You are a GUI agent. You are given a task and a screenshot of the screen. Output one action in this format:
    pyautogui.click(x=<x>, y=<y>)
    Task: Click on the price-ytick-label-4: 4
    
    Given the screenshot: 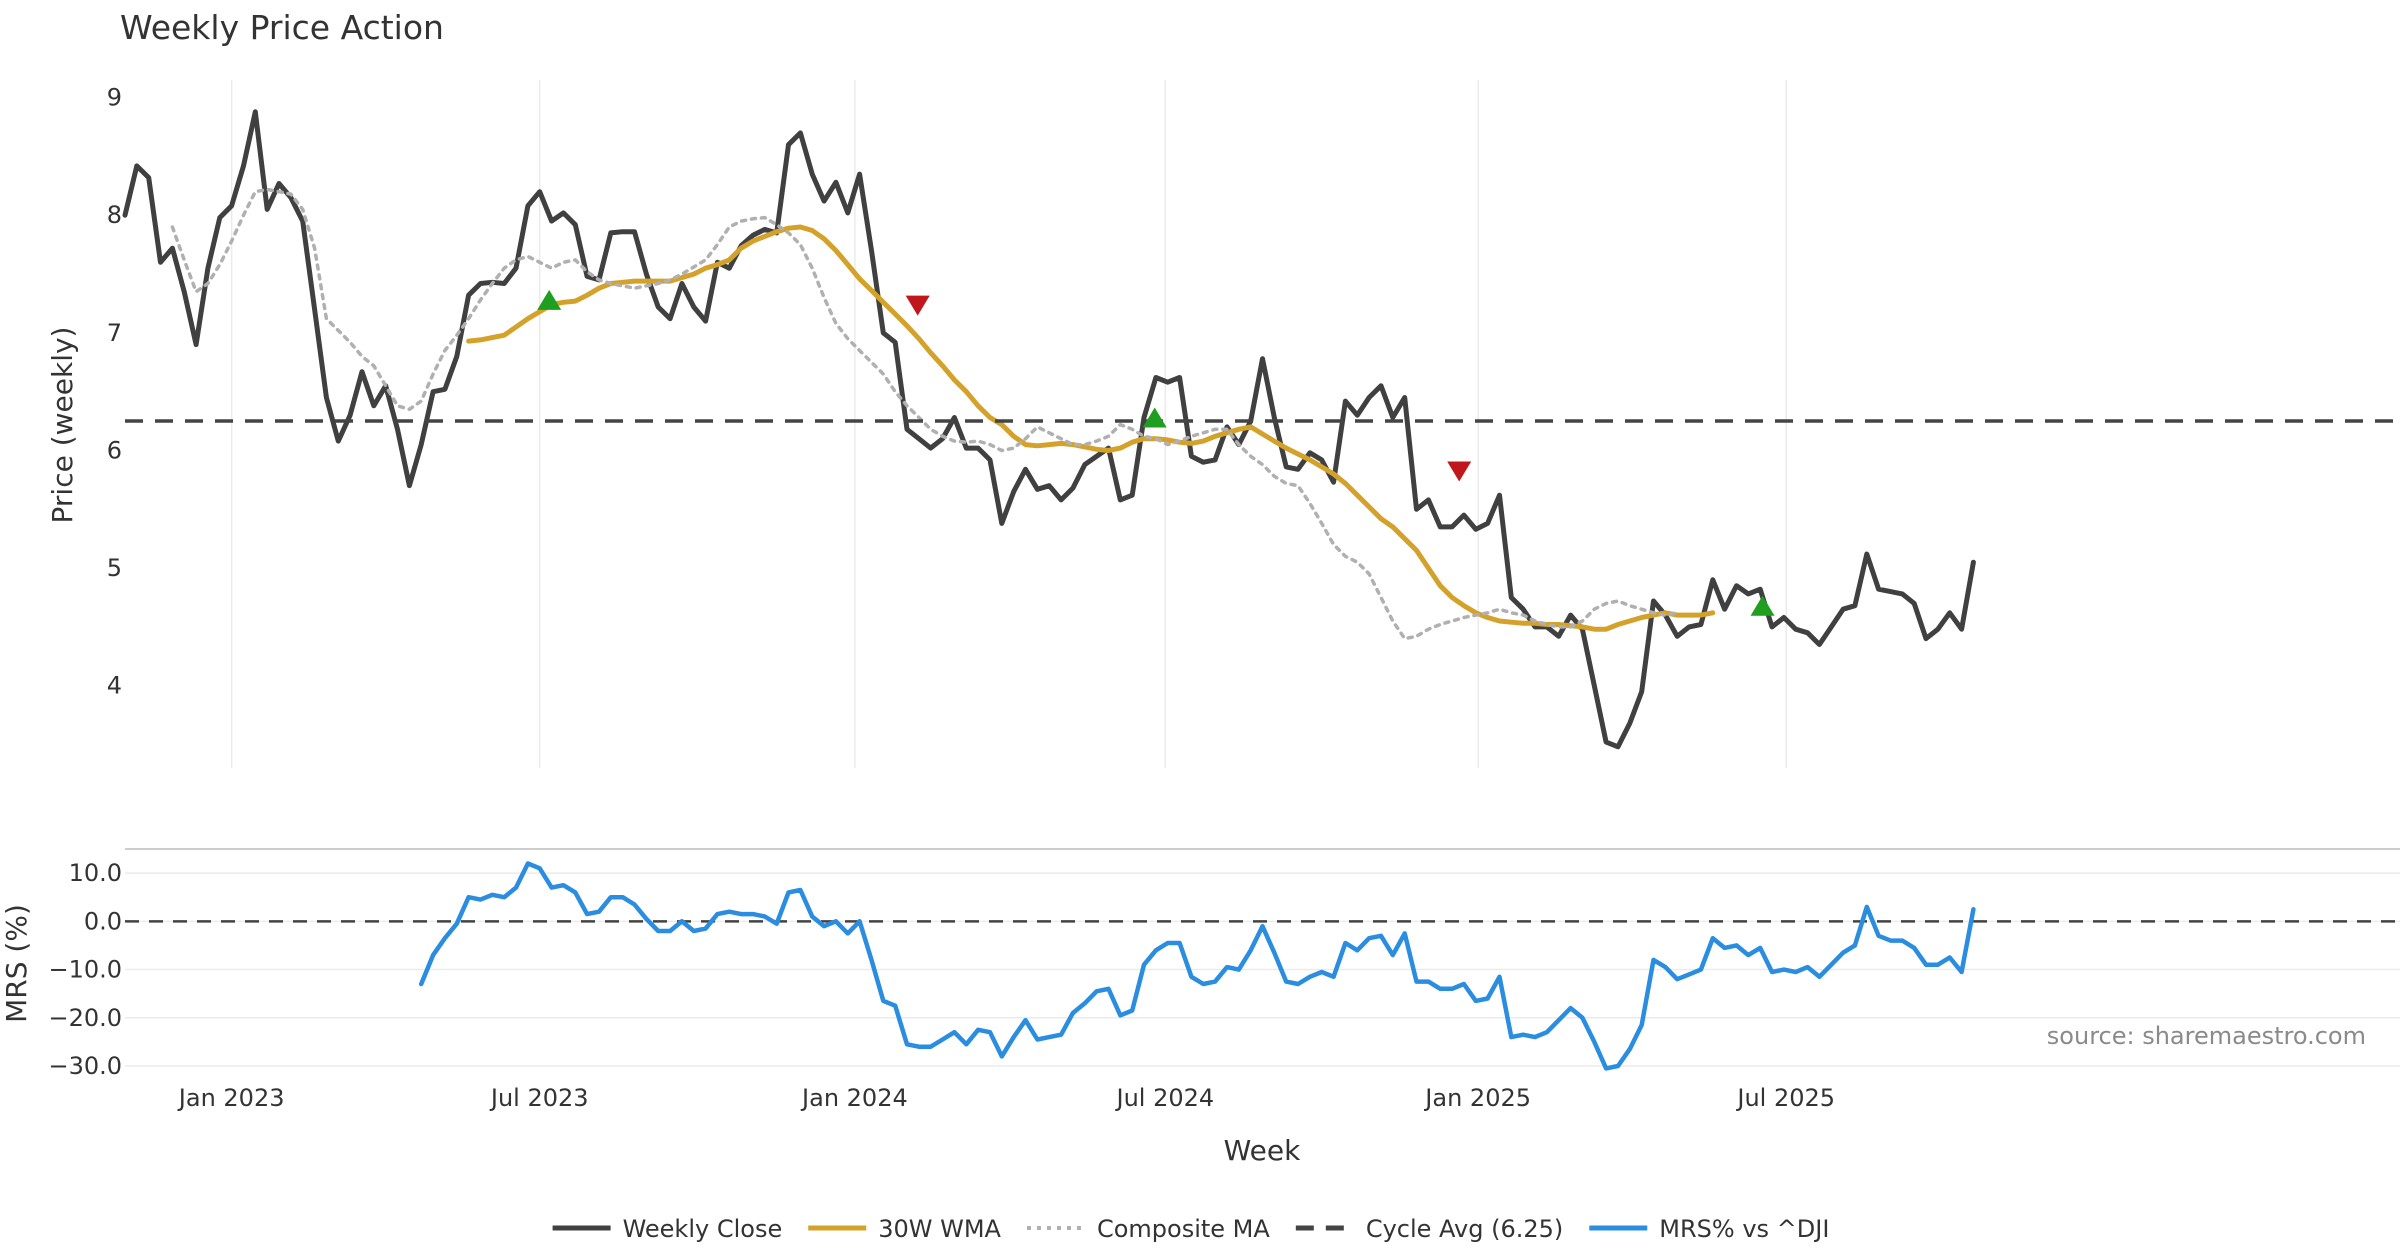 What is the action you would take?
    pyautogui.click(x=114, y=686)
    